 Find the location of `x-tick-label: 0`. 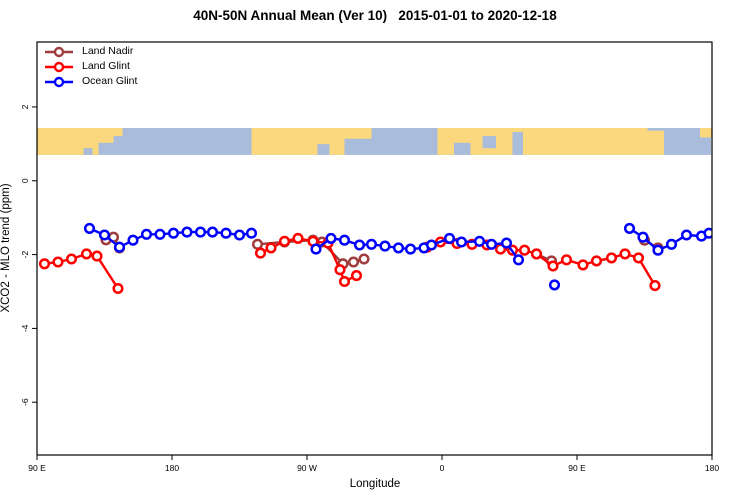

x-tick-label: 0 is located at coordinates (442, 468).